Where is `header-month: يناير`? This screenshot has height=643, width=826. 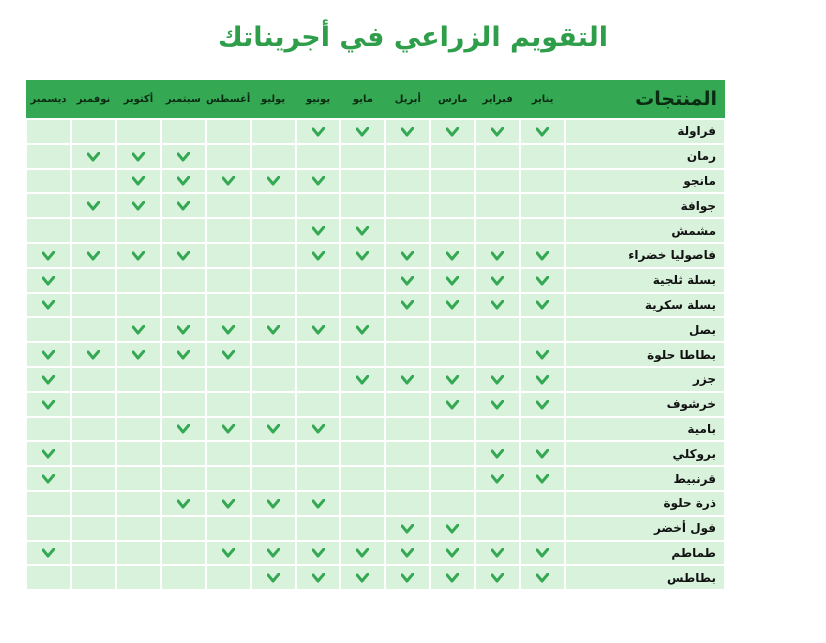 header-month: يناير is located at coordinates (542, 99).